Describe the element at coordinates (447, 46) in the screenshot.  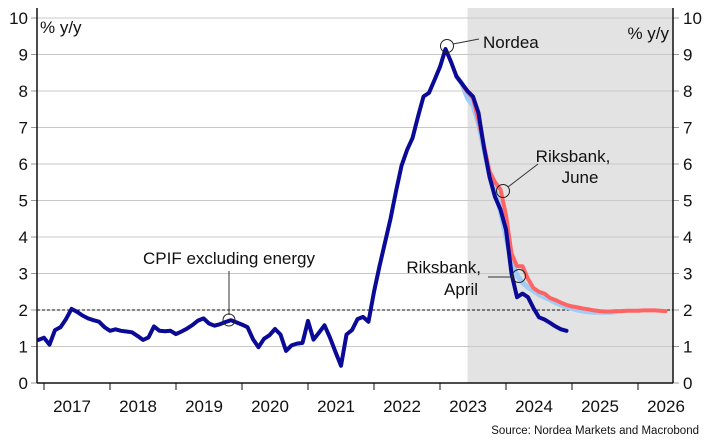
I see `annotation-nordea-marker` at that location.